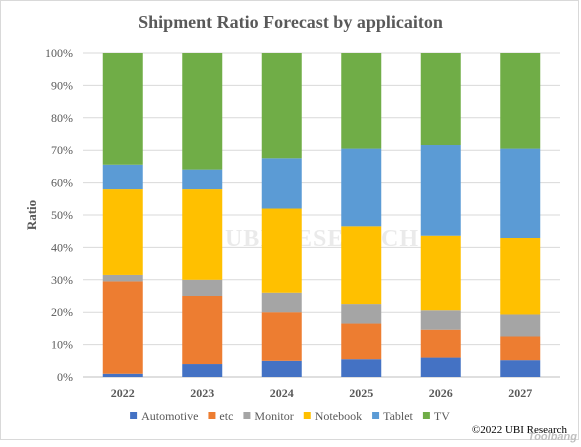 The image size is (581, 447). Describe the element at coordinates (361, 393) in the screenshot. I see `x-tick-label: 2025` at that location.